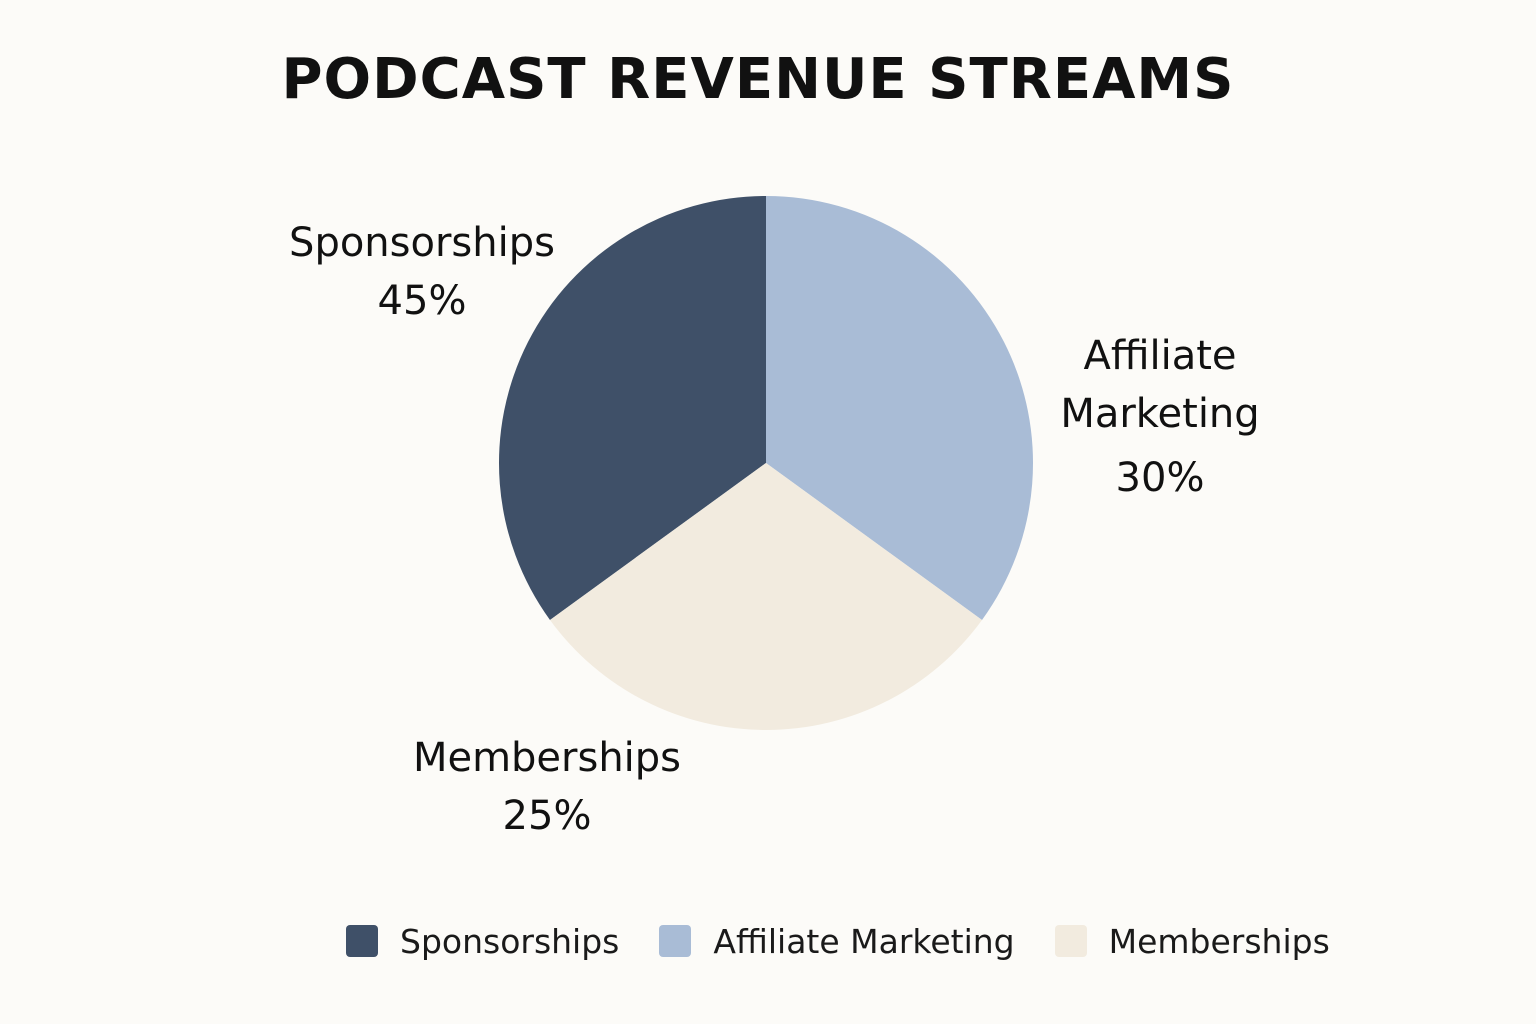 The width and height of the screenshot is (1536, 1024). Describe the element at coordinates (422, 272) in the screenshot. I see `slice-label-sponsorships: Sponsorships 45%` at that location.